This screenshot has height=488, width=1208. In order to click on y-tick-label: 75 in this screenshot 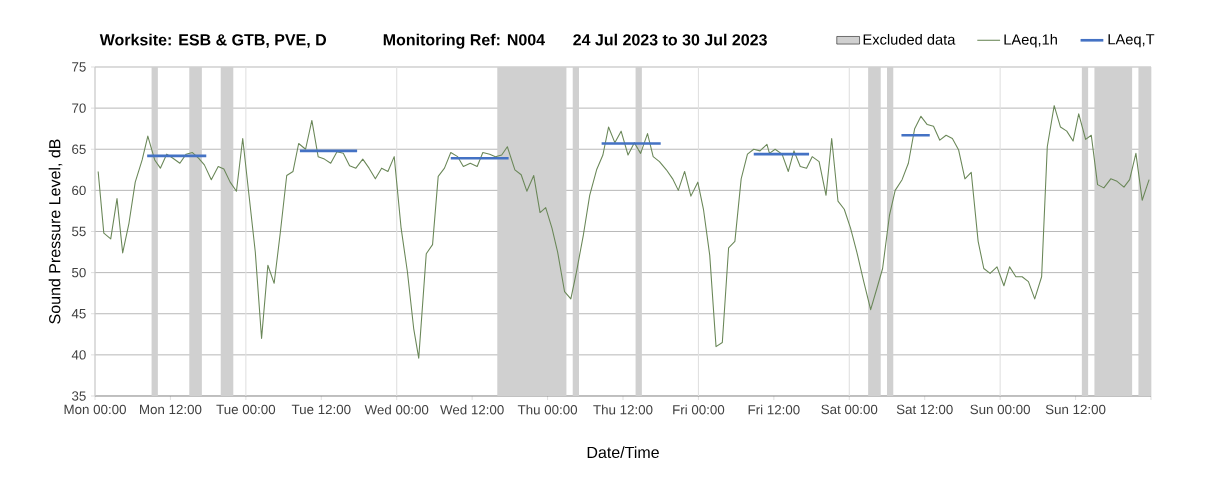, I will do `click(79, 67)`.